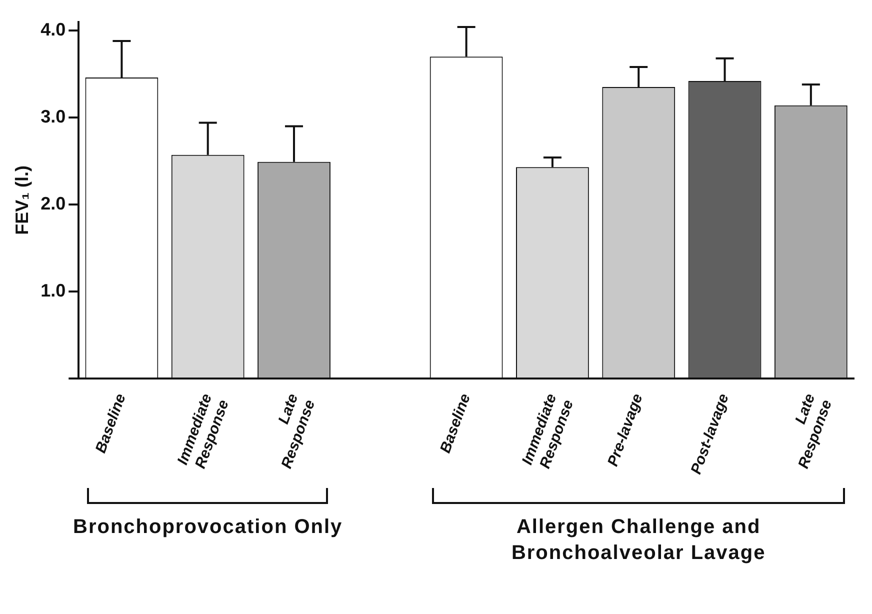 The image size is (872, 614). I want to click on y-tick-label: 3.0, so click(53, 116).